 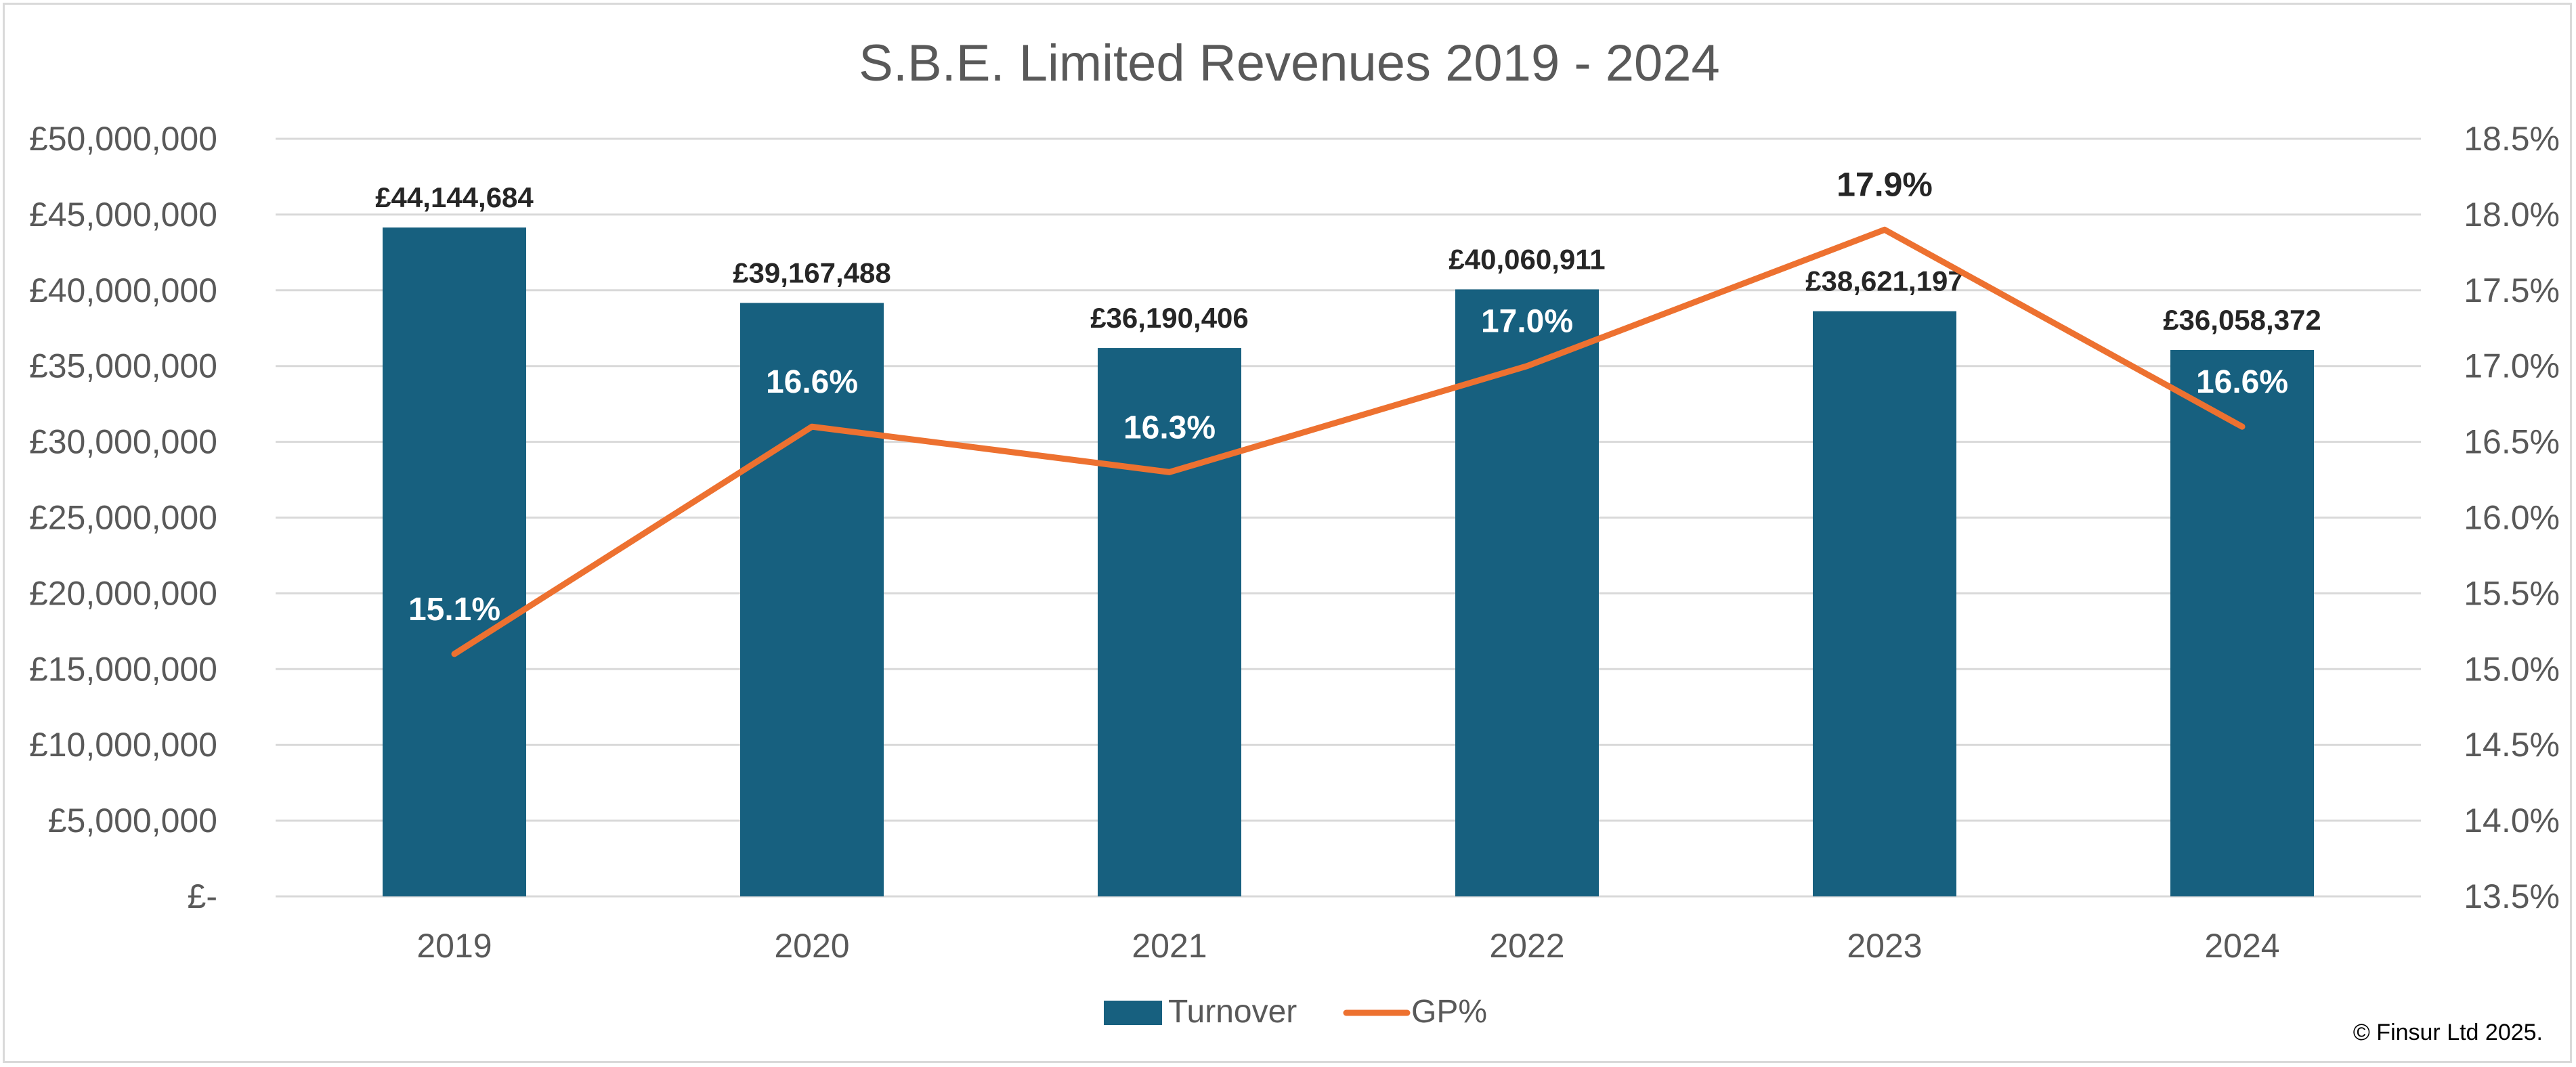 What do you see at coordinates (123, 745) in the screenshot?
I see `left-axis-tick-label: £10,000,000` at bounding box center [123, 745].